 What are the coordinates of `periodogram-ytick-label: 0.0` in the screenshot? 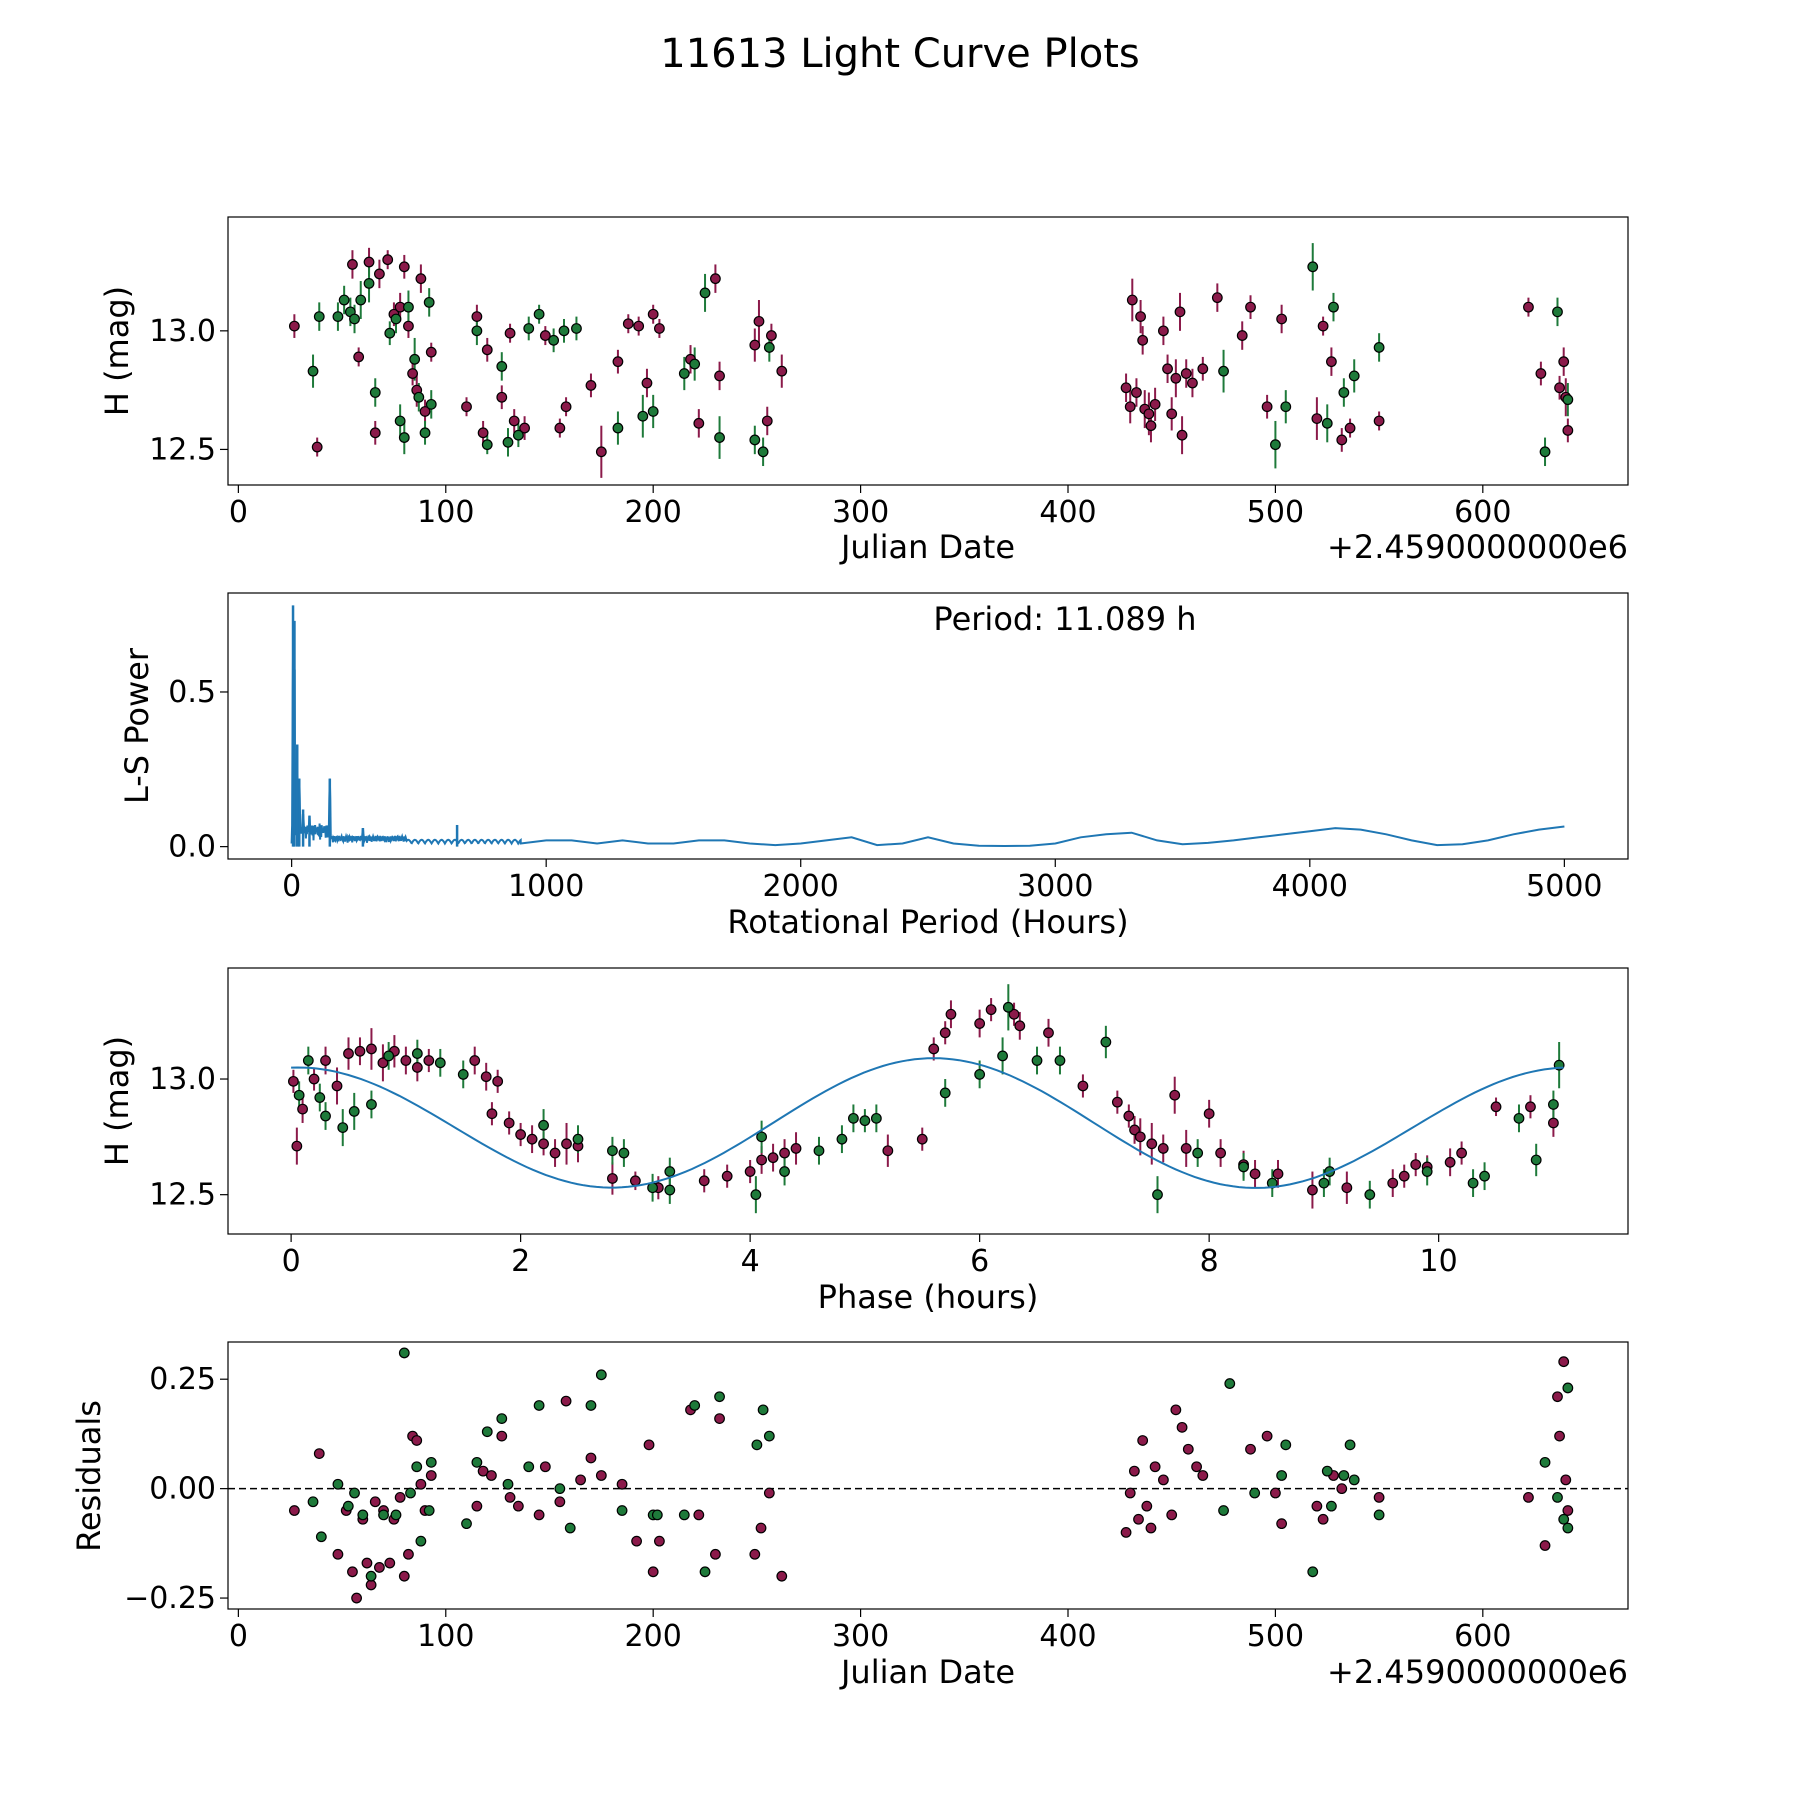 It's located at (192, 847).